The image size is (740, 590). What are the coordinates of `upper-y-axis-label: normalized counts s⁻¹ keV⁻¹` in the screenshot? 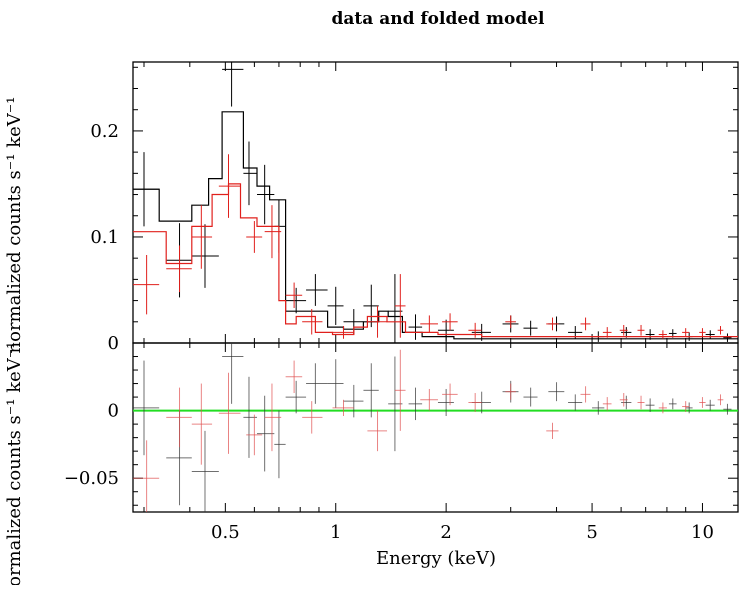 It's located at (14, 225).